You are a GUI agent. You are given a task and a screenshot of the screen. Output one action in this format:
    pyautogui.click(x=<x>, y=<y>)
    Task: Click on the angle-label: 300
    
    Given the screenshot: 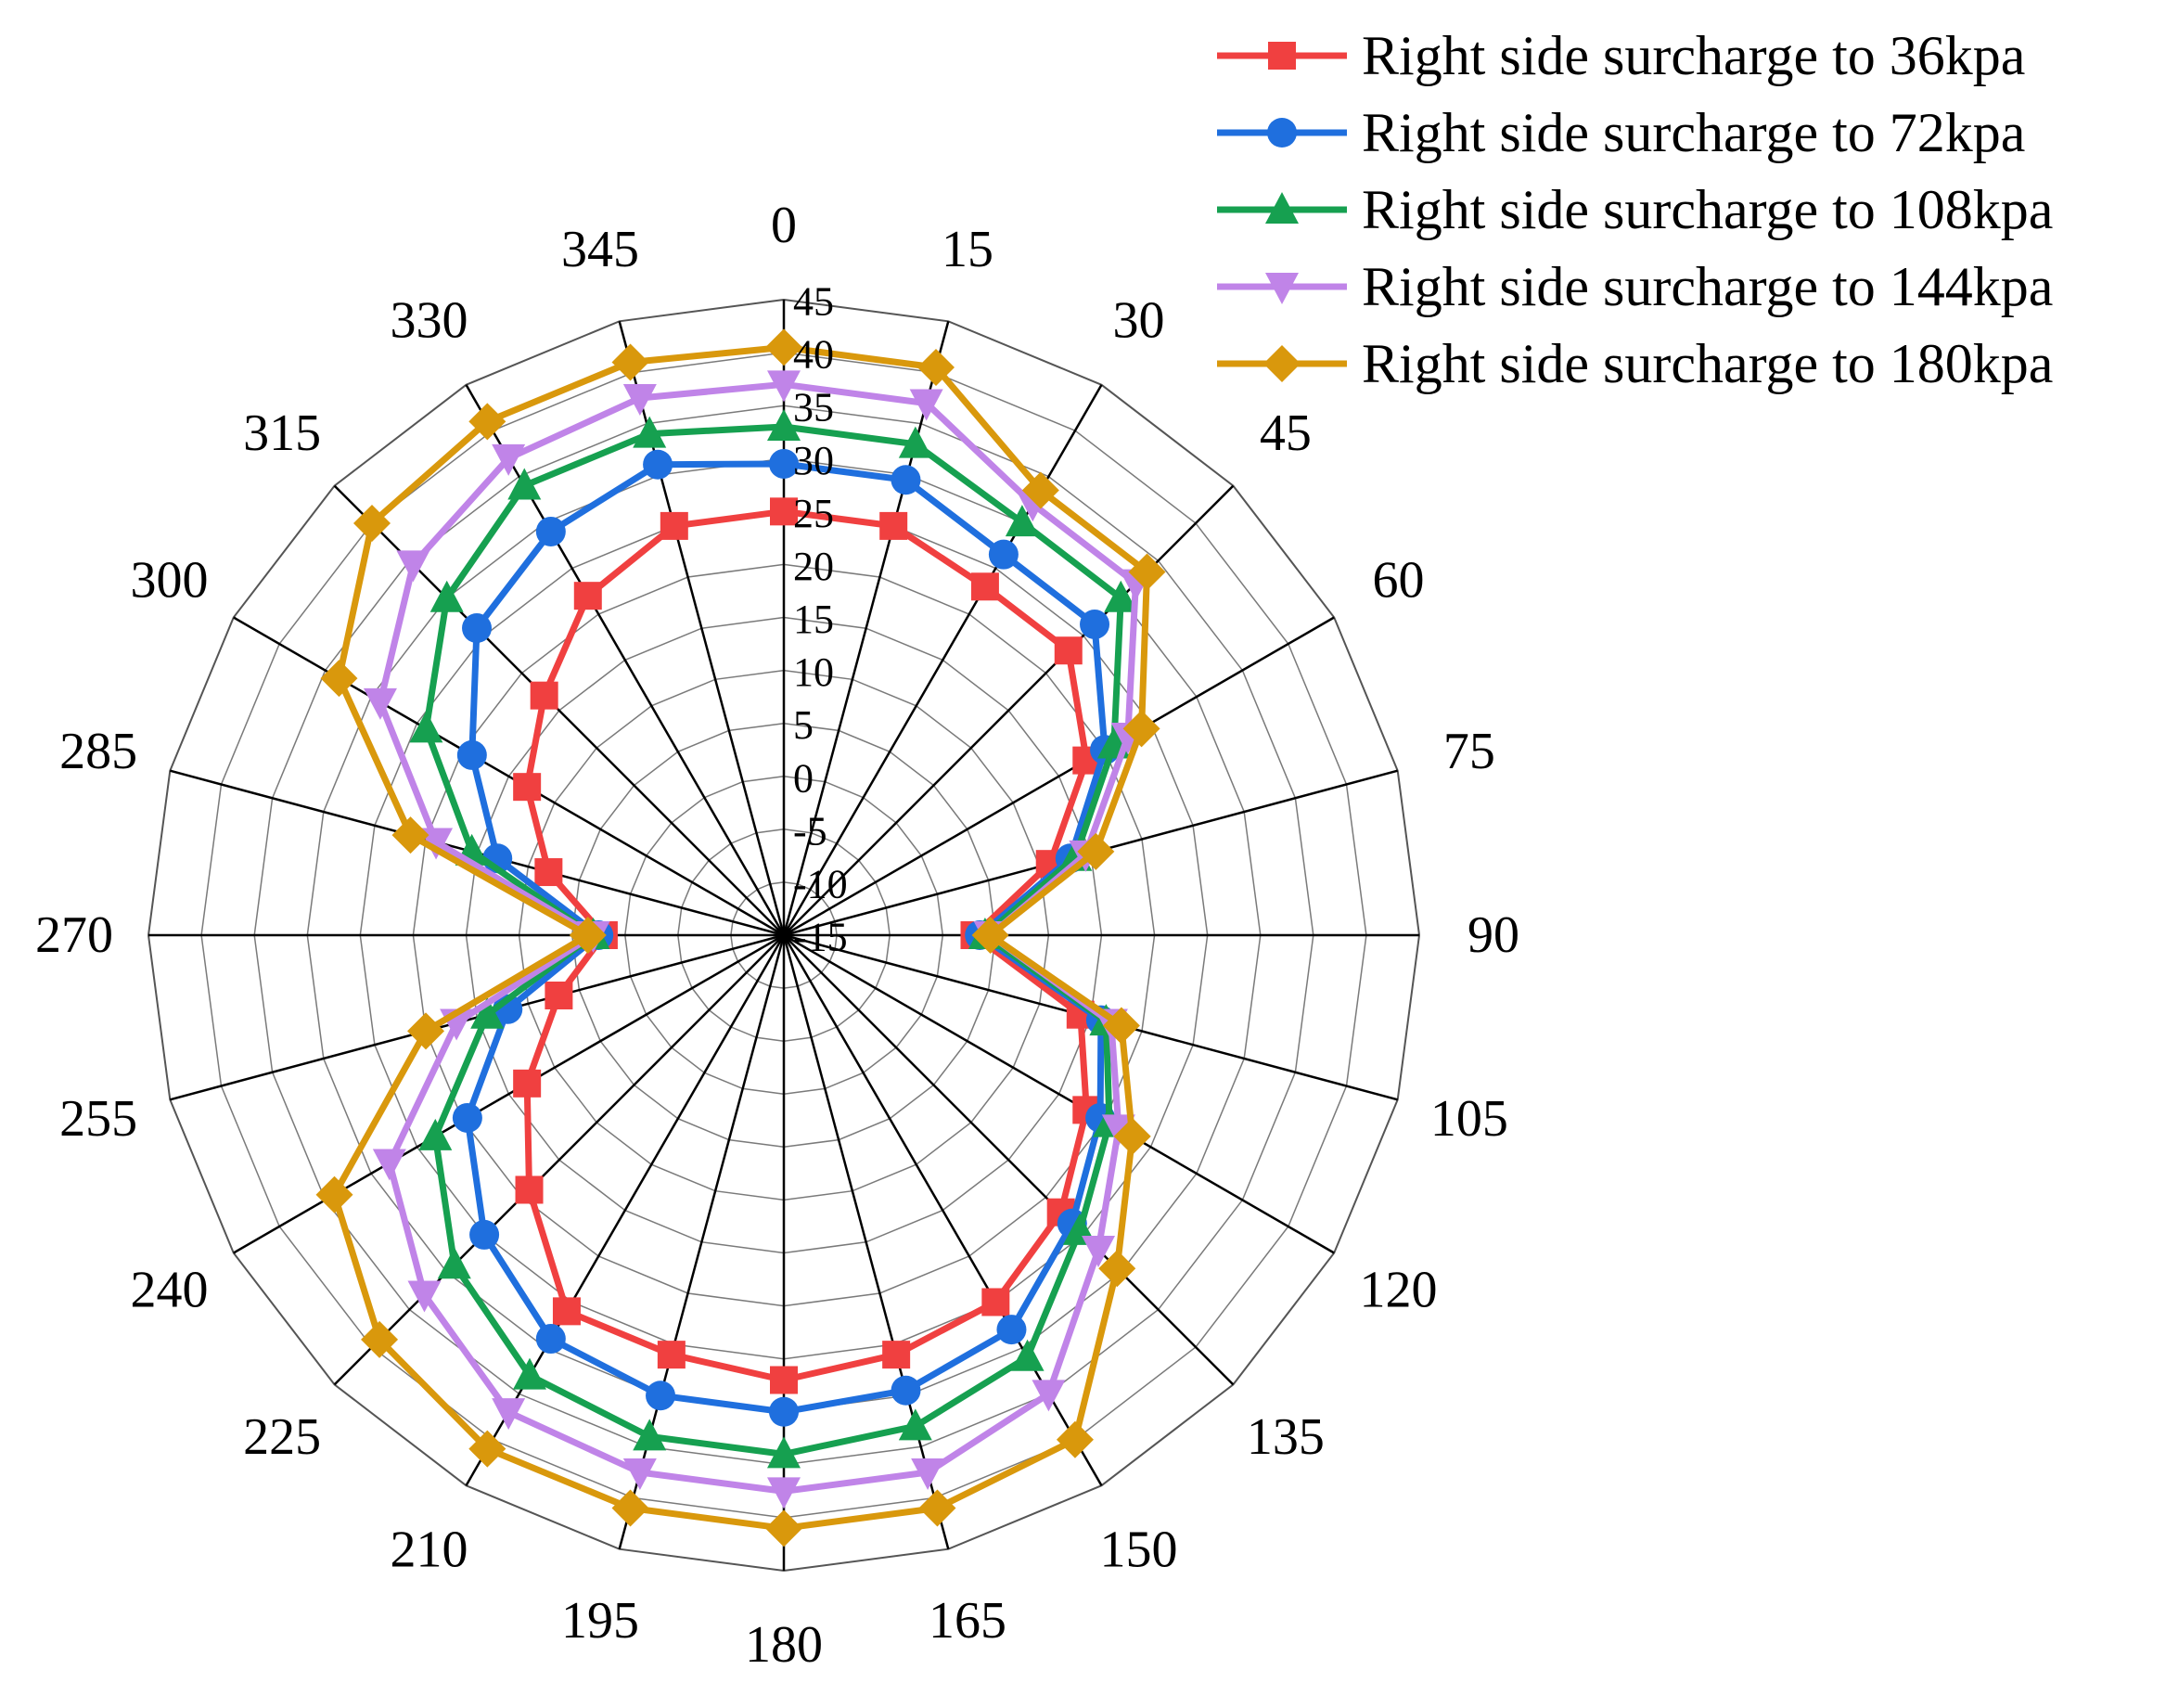 What is the action you would take?
    pyautogui.click(x=170, y=581)
    